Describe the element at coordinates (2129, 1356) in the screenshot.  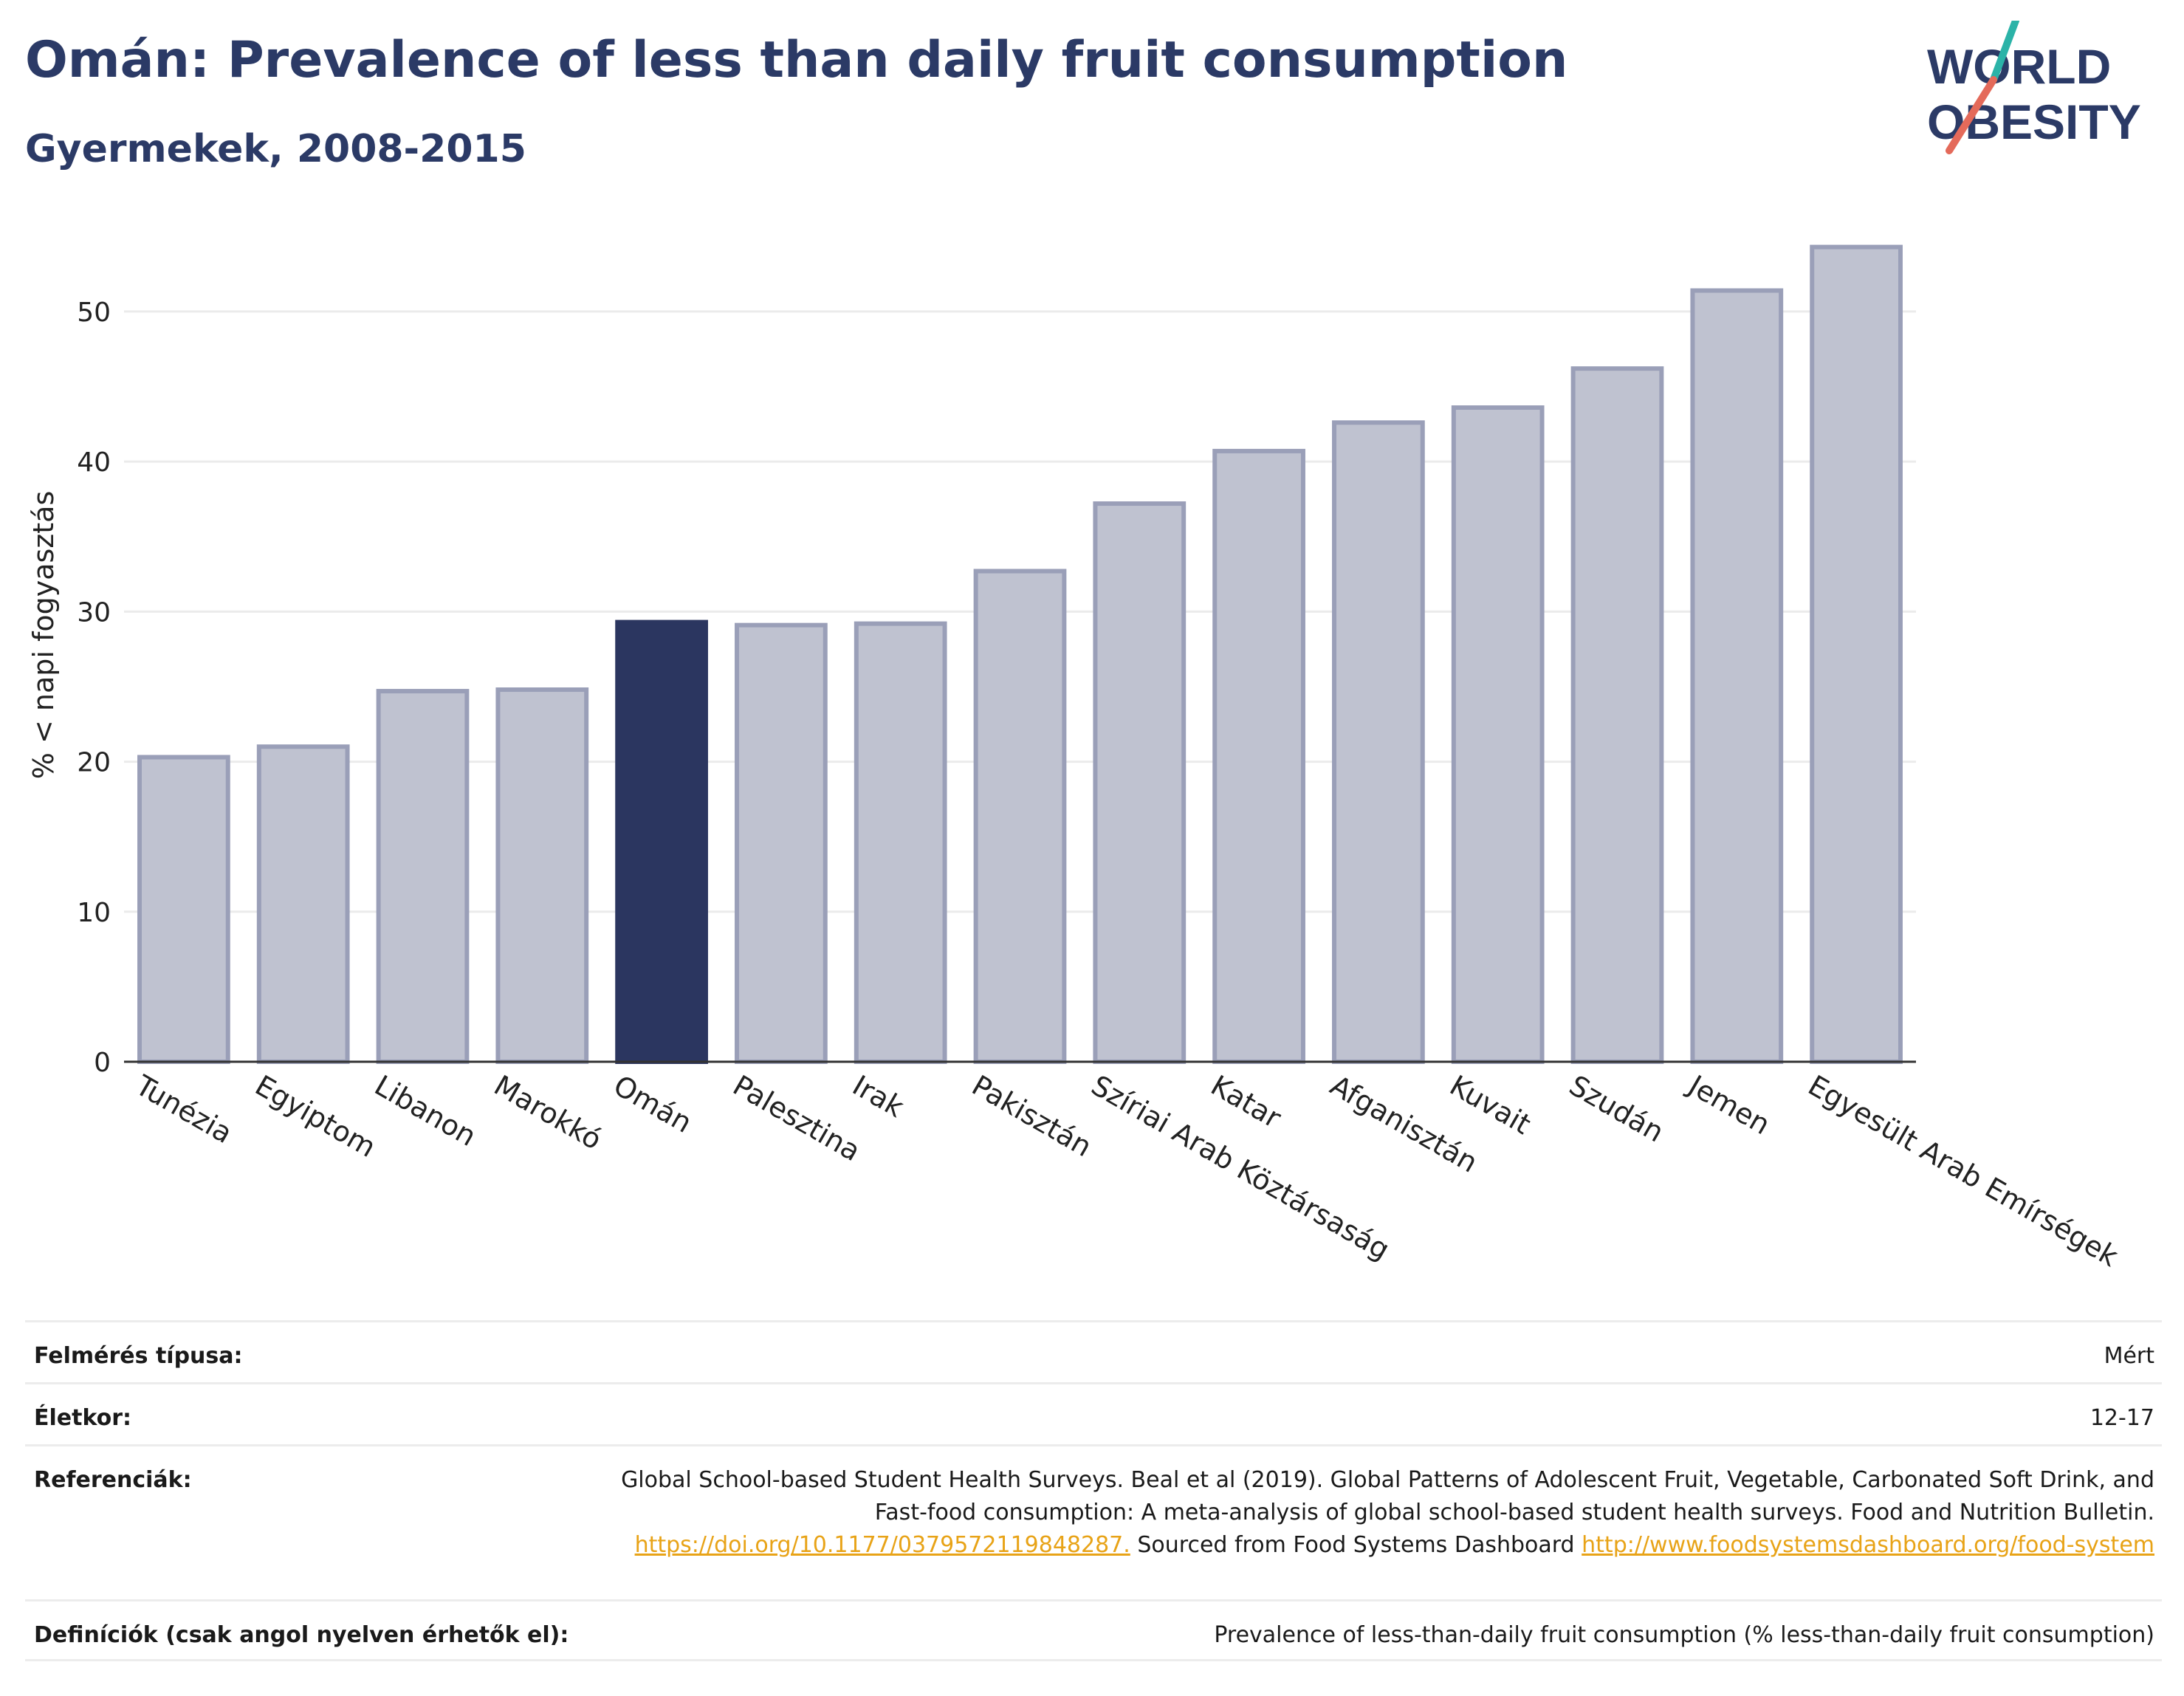
I see `info-value-survey-type: Mért` at that location.